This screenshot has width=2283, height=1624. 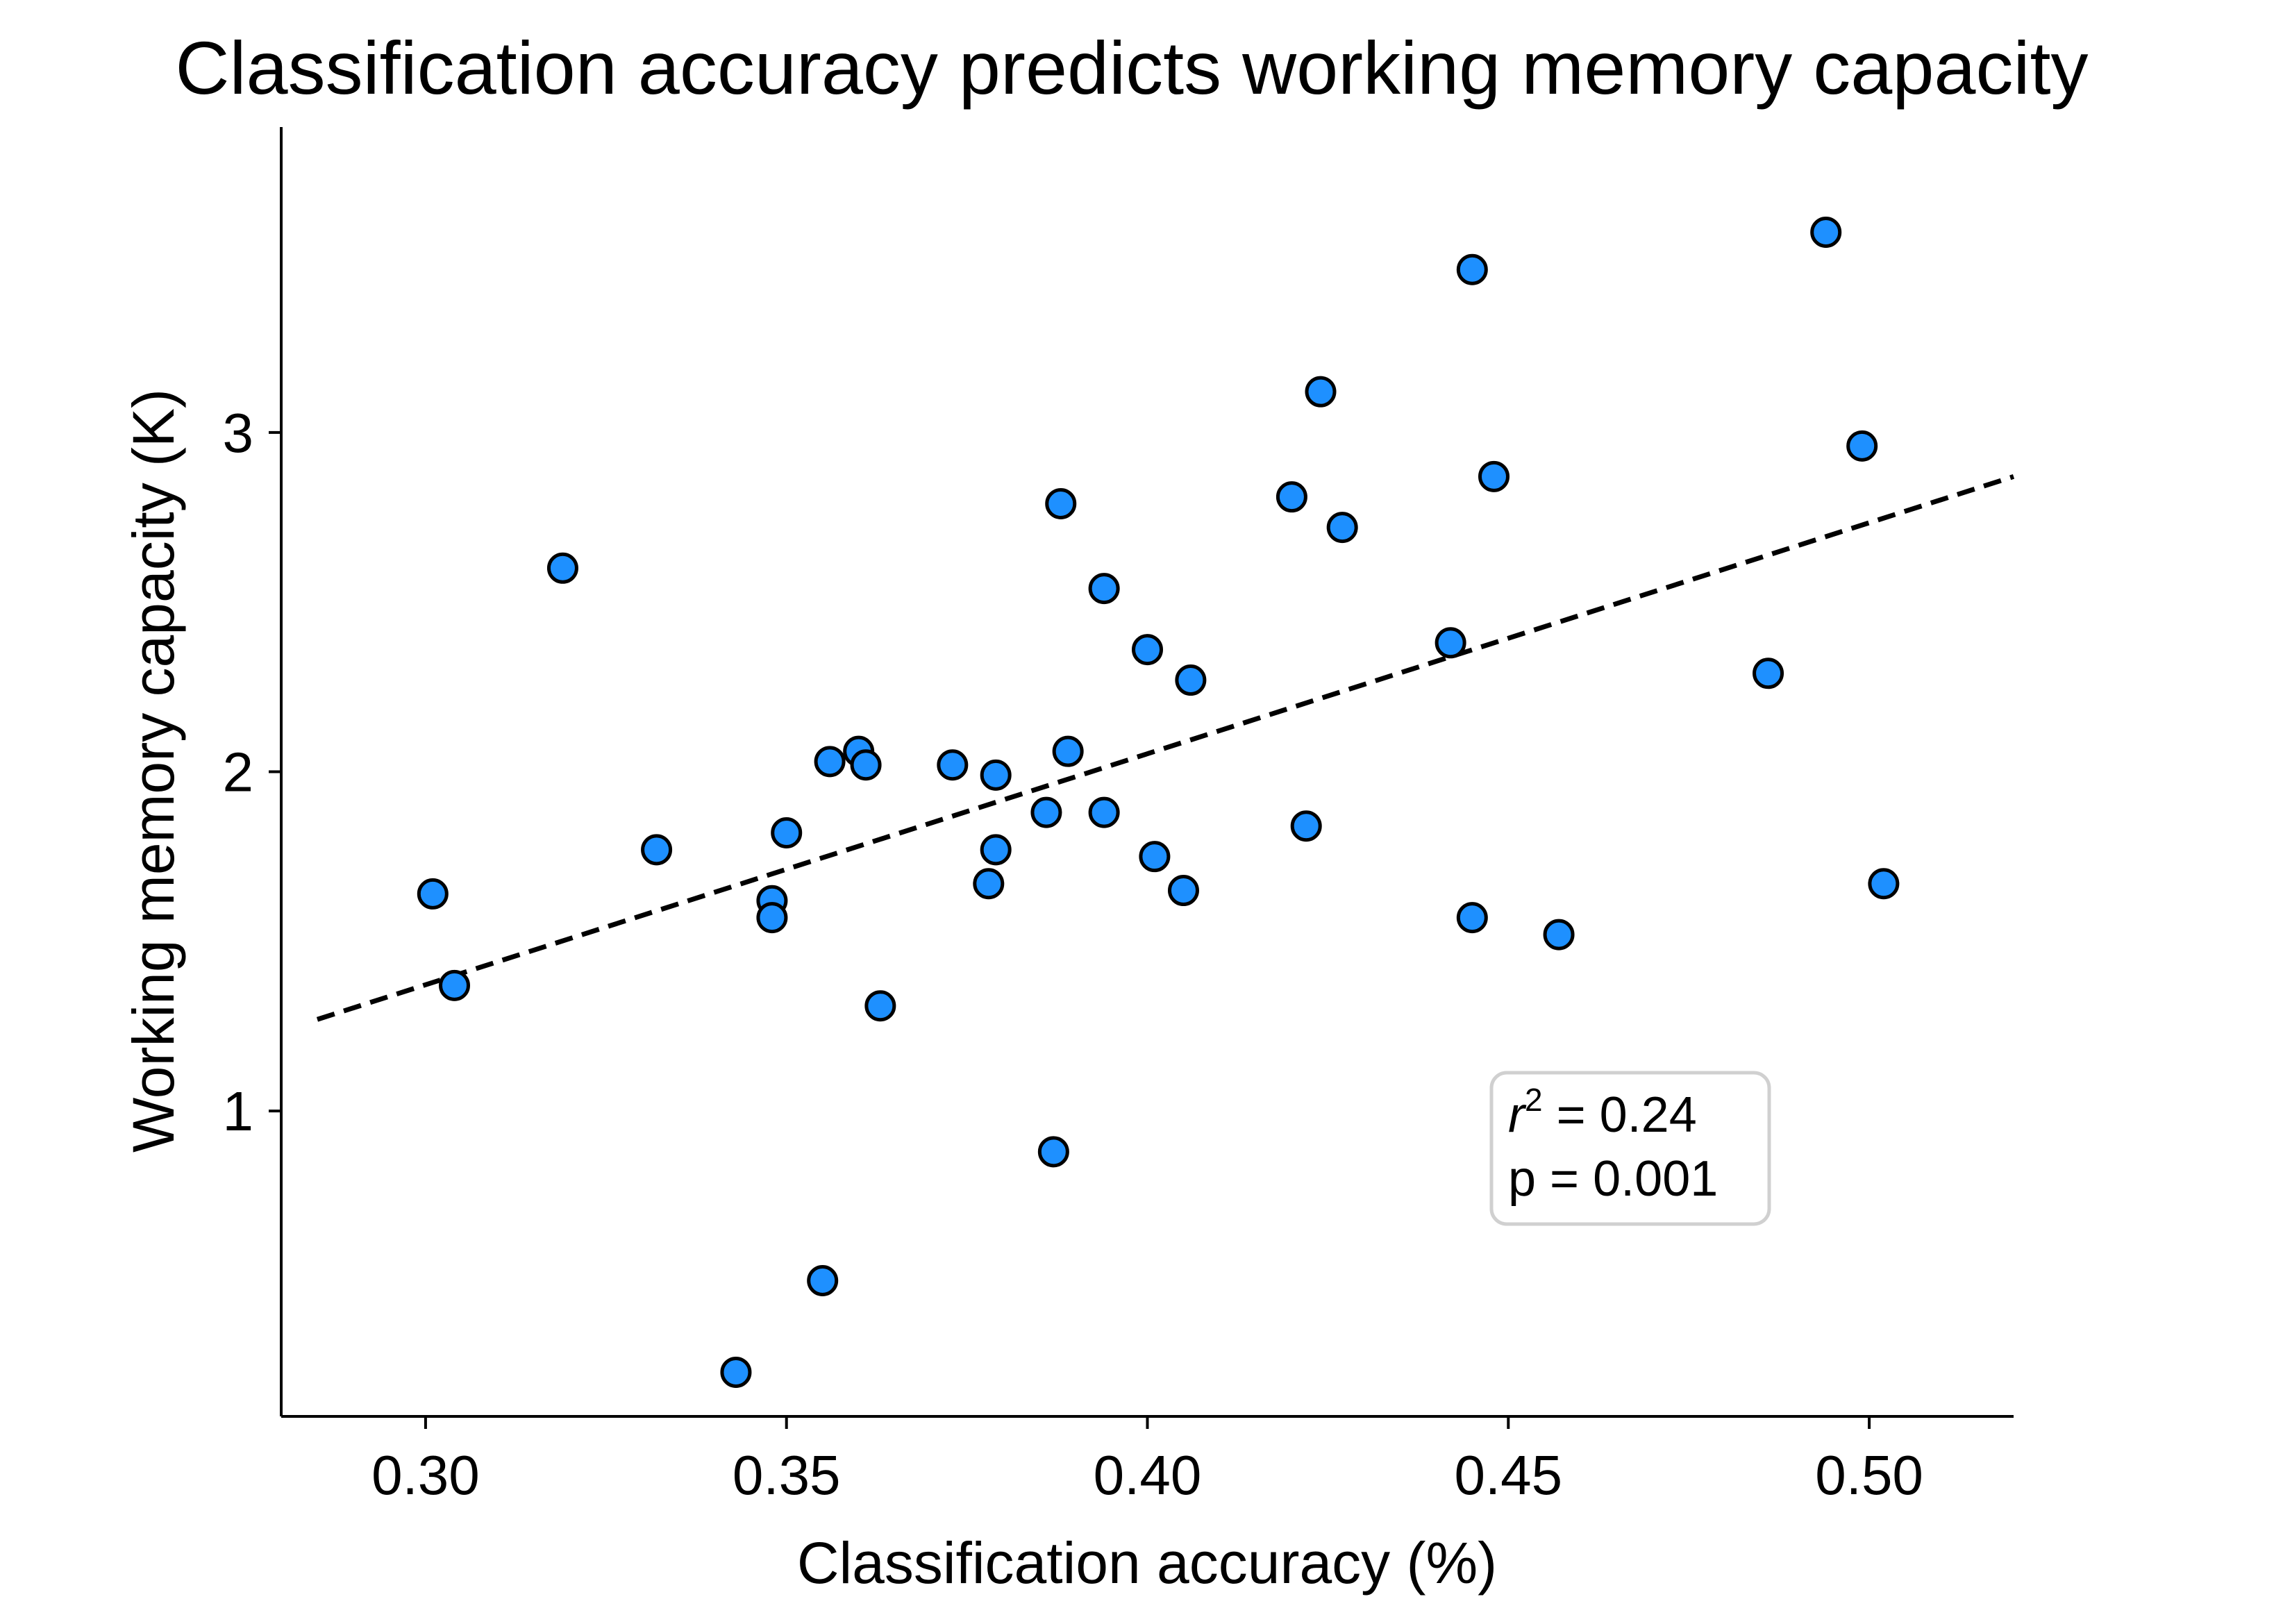 I want to click on y-tick-label: 2, so click(x=238, y=772).